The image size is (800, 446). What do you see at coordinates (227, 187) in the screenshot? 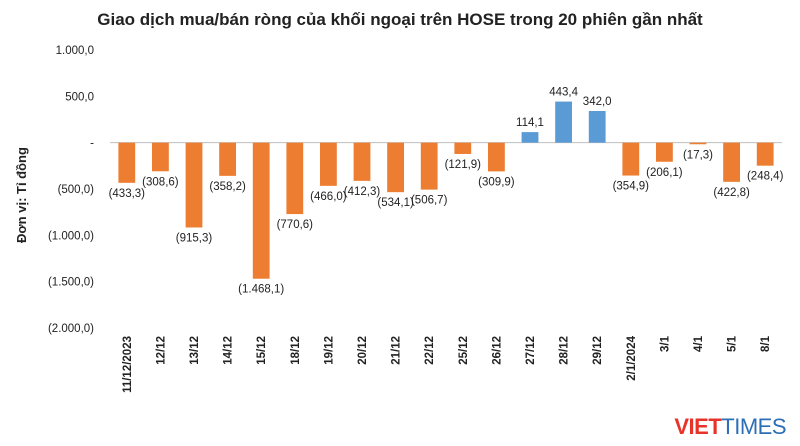
I see `data-label: (358,2)` at bounding box center [227, 187].